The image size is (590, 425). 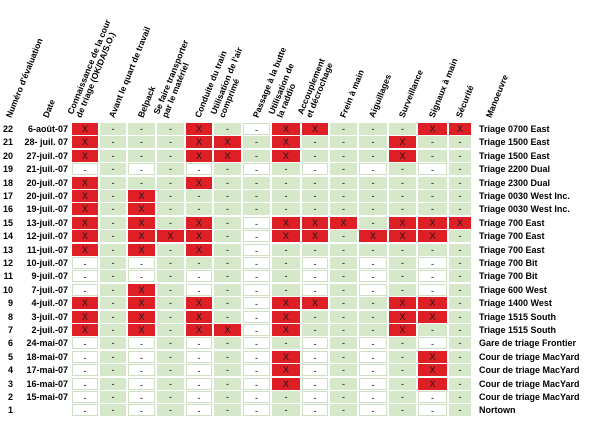 I want to click on evaluation-number: 5, so click(x=10, y=356).